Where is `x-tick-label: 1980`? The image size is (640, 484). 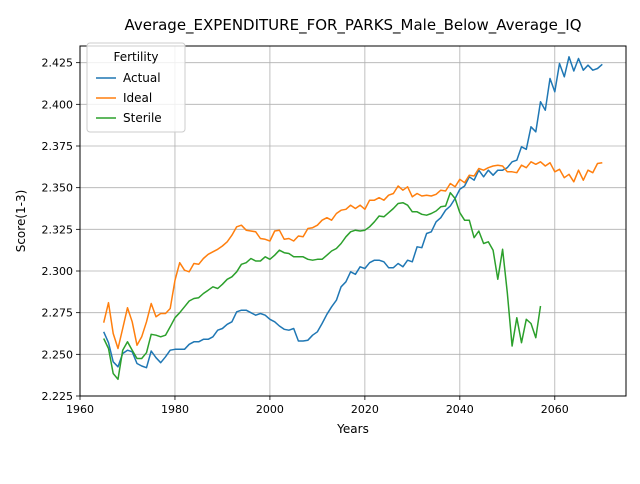 x-tick-label: 1980 is located at coordinates (175, 409).